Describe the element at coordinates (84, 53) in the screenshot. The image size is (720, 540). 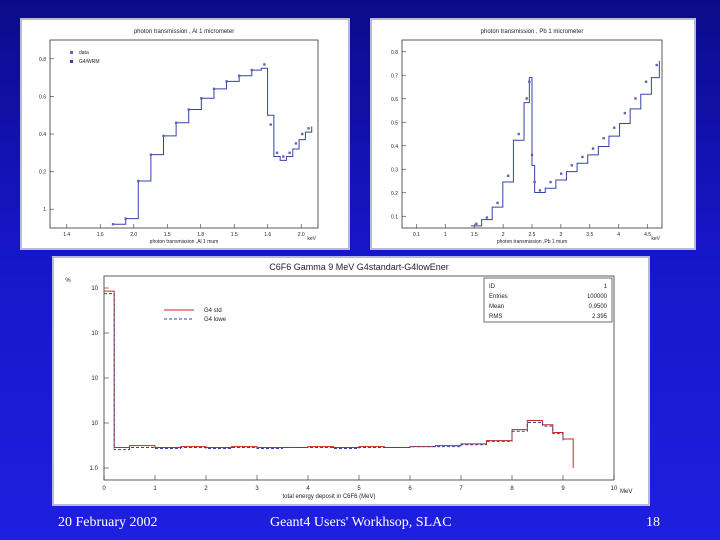
I see `legend-label: data` at that location.